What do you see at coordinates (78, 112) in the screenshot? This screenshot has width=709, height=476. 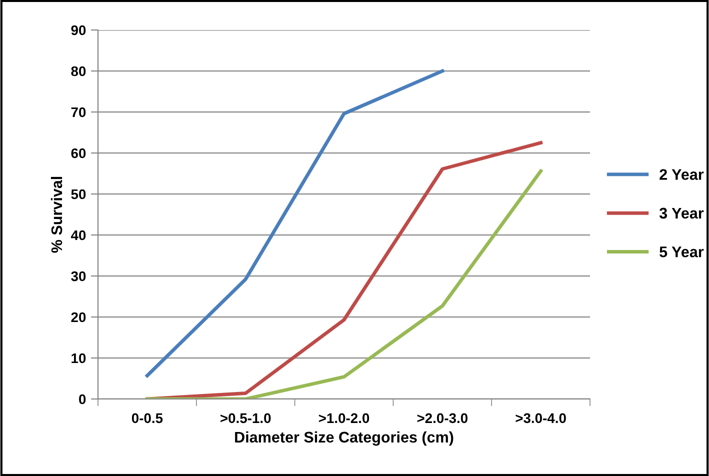 I see `y-tick-label: 70` at bounding box center [78, 112].